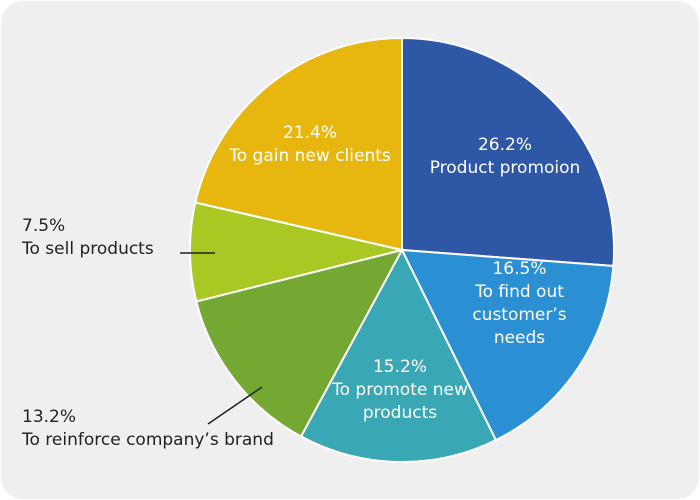  What do you see at coordinates (167, 429) in the screenshot?
I see `slice-label: 13.2% To reinforce company’s brand` at bounding box center [167, 429].